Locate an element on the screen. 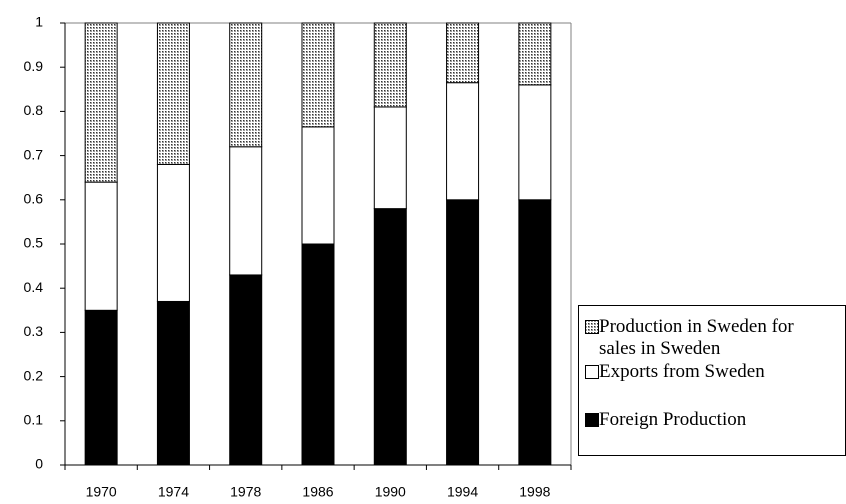 The width and height of the screenshot is (846, 504). y-tick-label: 0.8 is located at coordinates (34, 110).